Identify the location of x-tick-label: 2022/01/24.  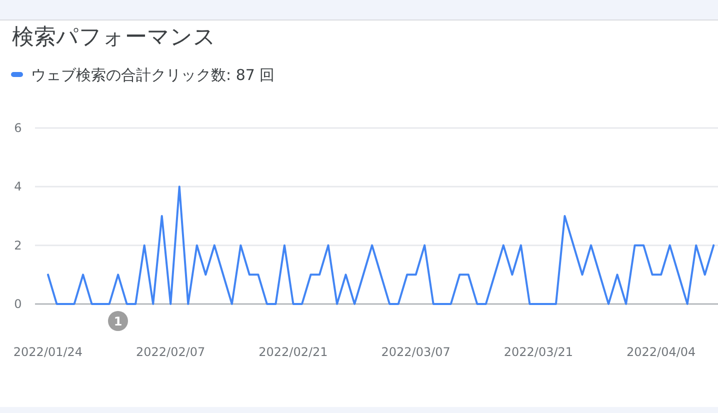
(48, 352).